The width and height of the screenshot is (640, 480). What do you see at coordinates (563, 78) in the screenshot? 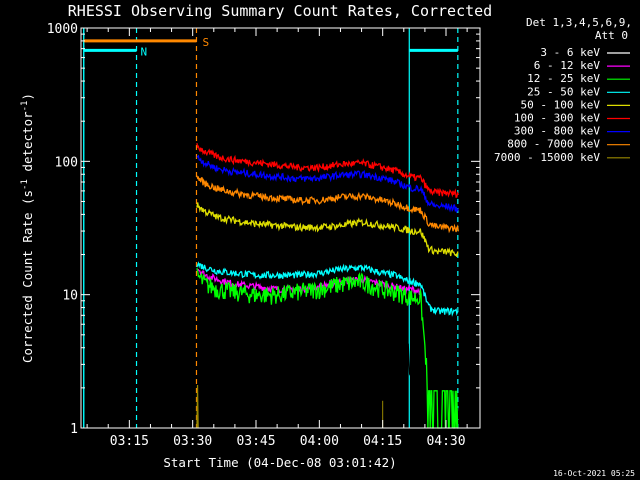
I see `legend-label: 12 - 25 keV` at bounding box center [563, 78].